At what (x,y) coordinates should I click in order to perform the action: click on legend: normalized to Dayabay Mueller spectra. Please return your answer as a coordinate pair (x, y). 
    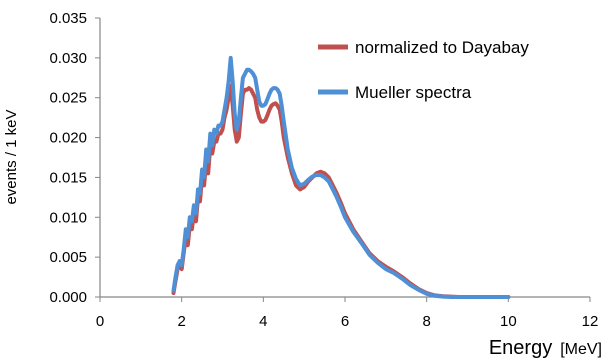
    Looking at the image, I should click on (423, 70).